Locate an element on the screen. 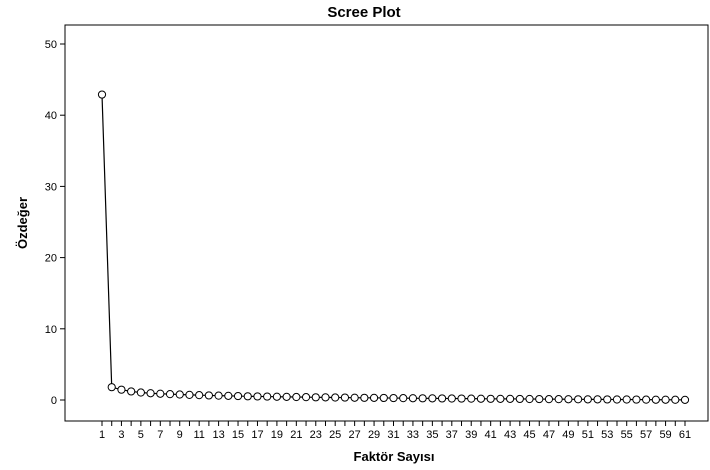  x-tick-label: 61 is located at coordinates (685, 435).